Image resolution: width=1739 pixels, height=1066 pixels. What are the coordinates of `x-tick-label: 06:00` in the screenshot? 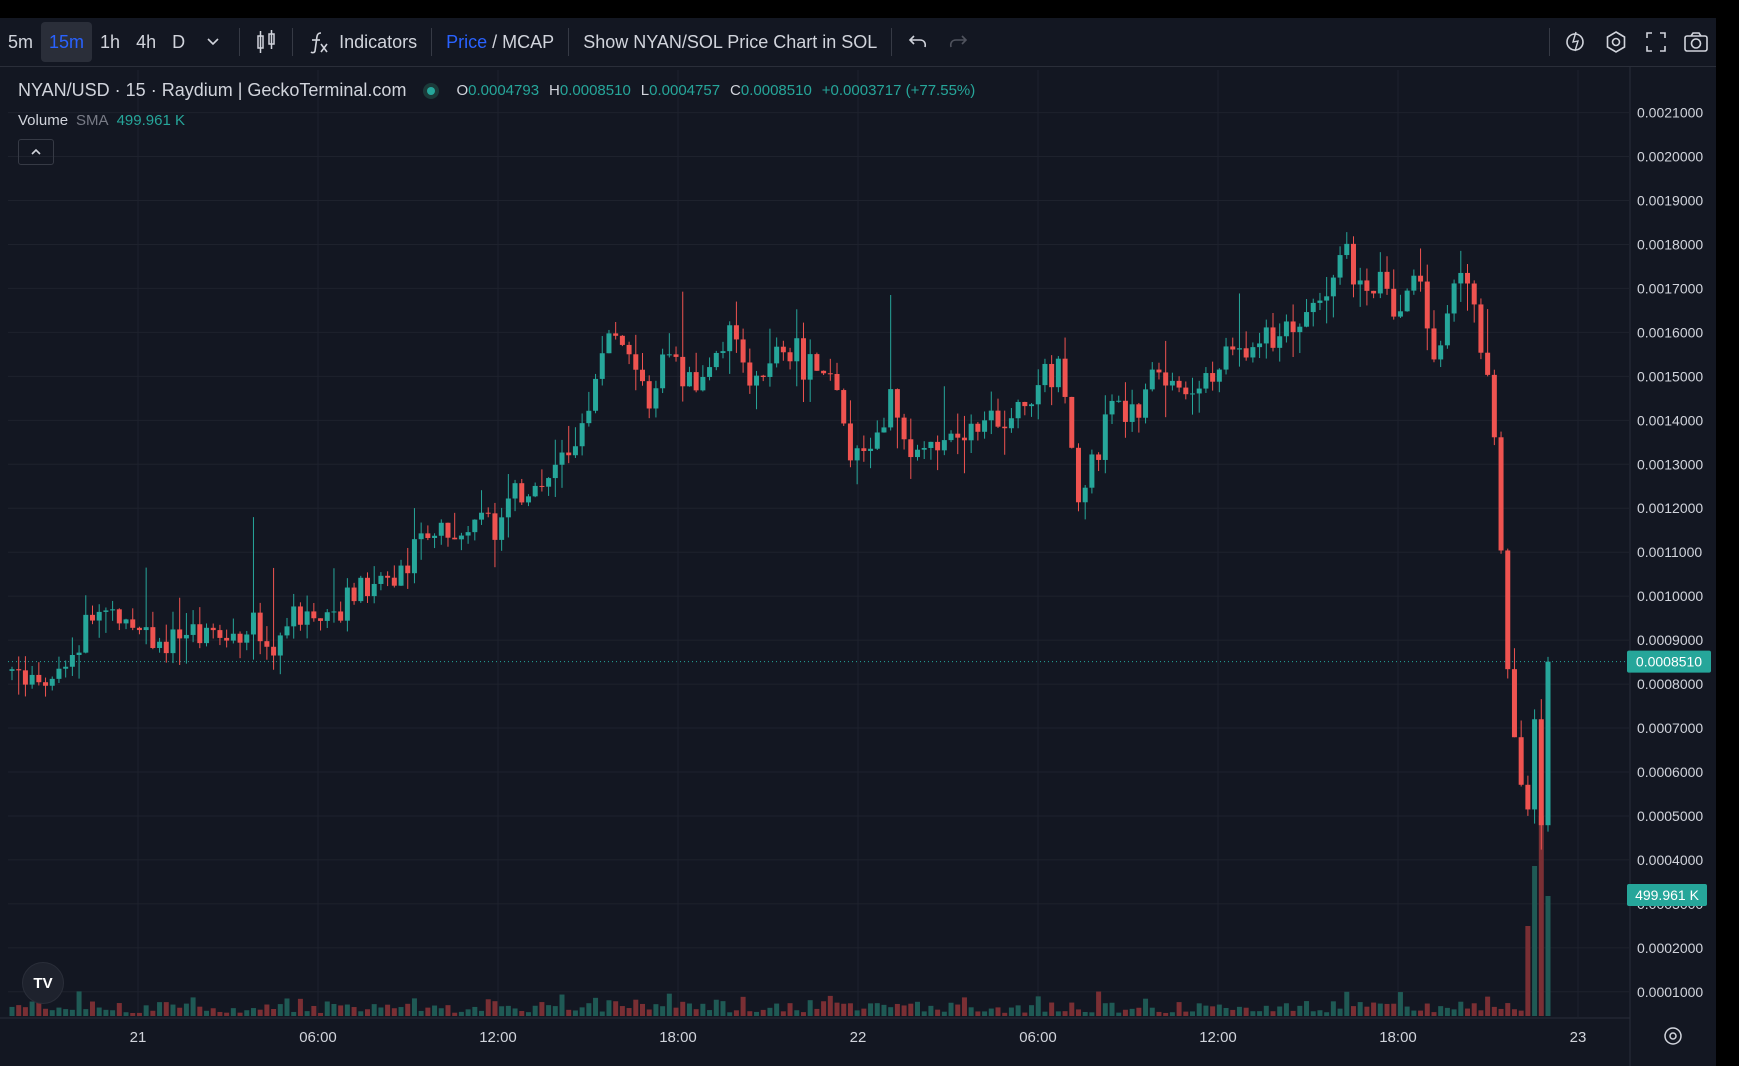 It's located at (318, 1037).